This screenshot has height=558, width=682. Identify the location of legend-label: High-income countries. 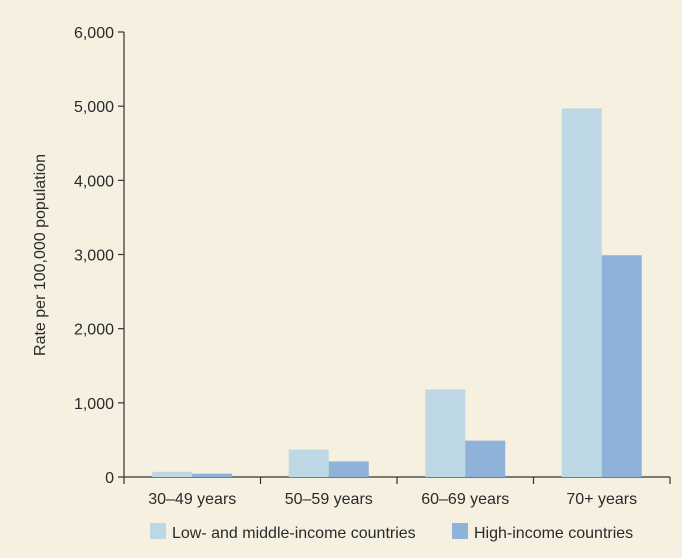
(553, 533).